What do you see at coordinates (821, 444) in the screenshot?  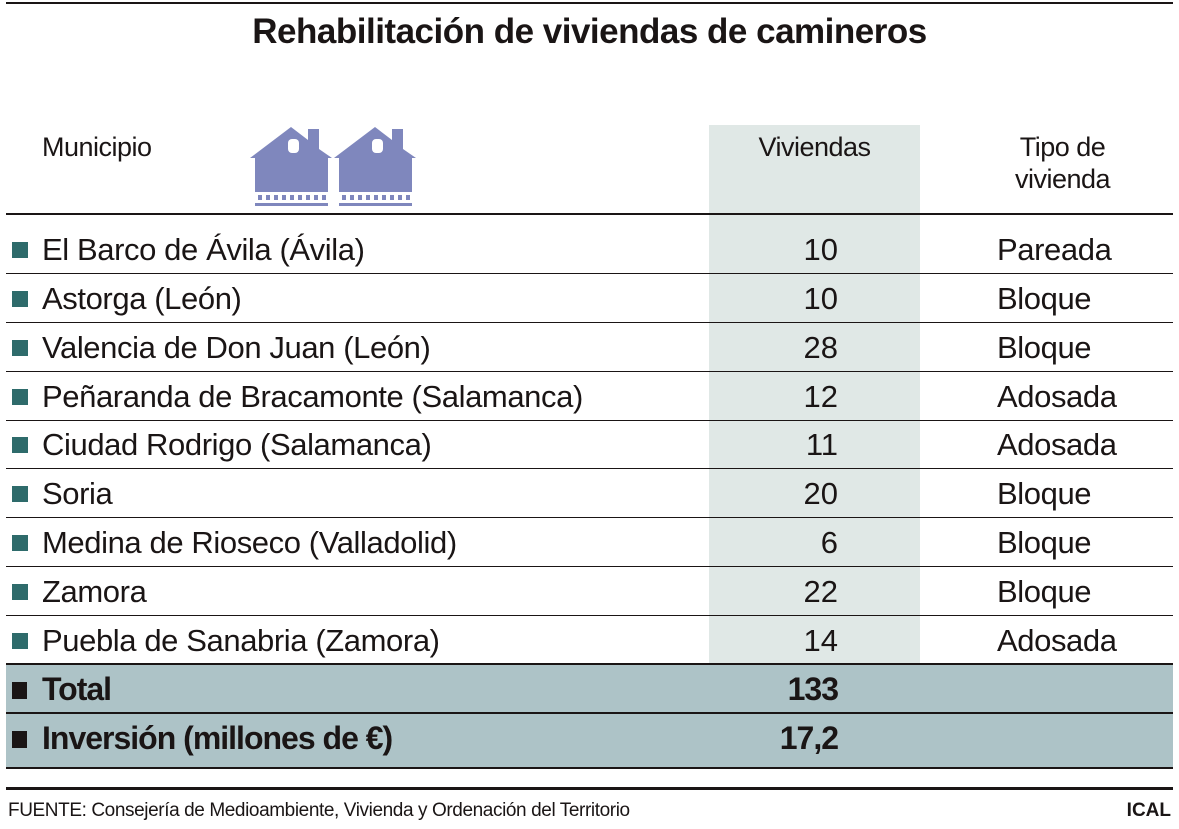 I see `viviendas-cell: 11` at bounding box center [821, 444].